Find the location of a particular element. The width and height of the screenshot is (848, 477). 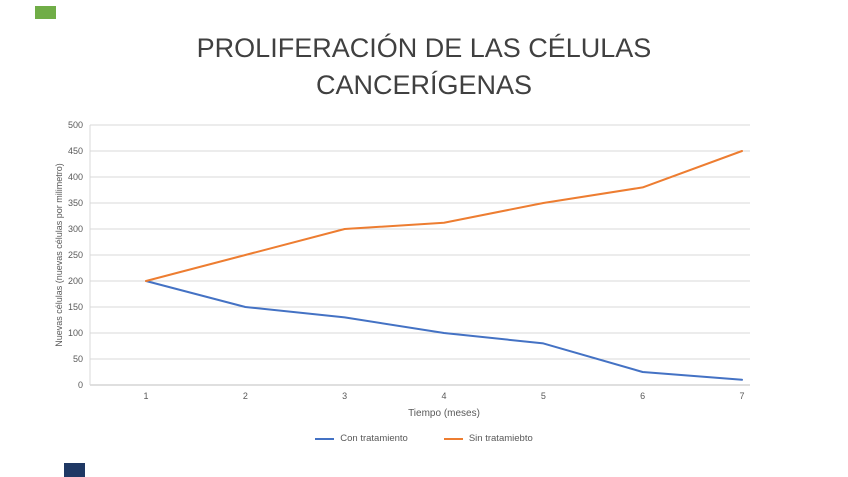

x-tick-label-2: 2 is located at coordinates (245, 396).